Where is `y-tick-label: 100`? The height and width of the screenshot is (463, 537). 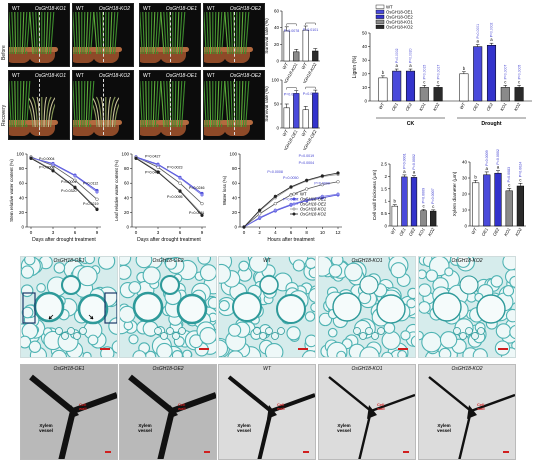 y-tick-label: 100 is located at coordinates (275, 80).